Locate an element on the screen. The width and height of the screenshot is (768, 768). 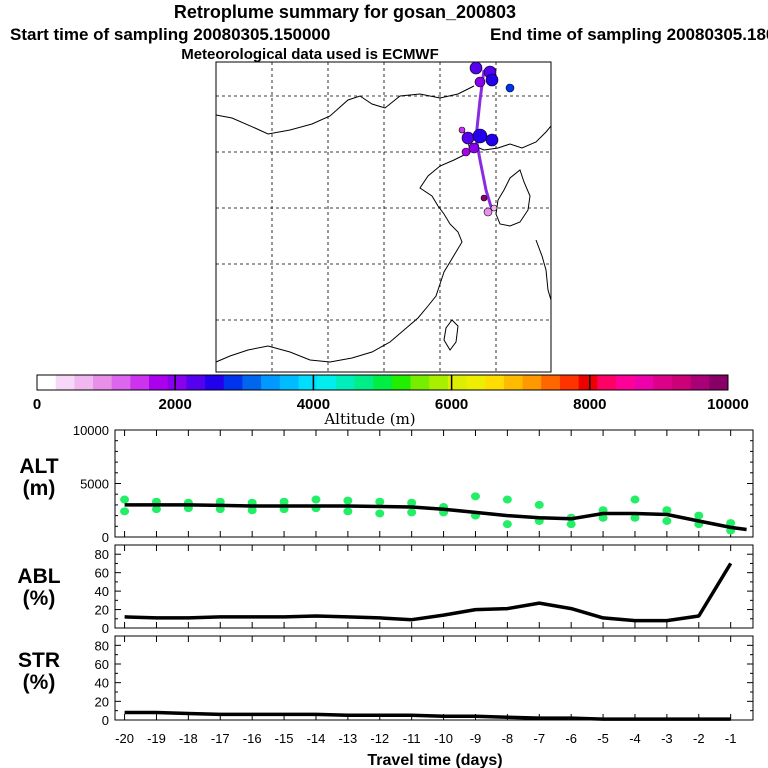
abl-ylabel-line2: (%) is located at coordinates (39, 598).